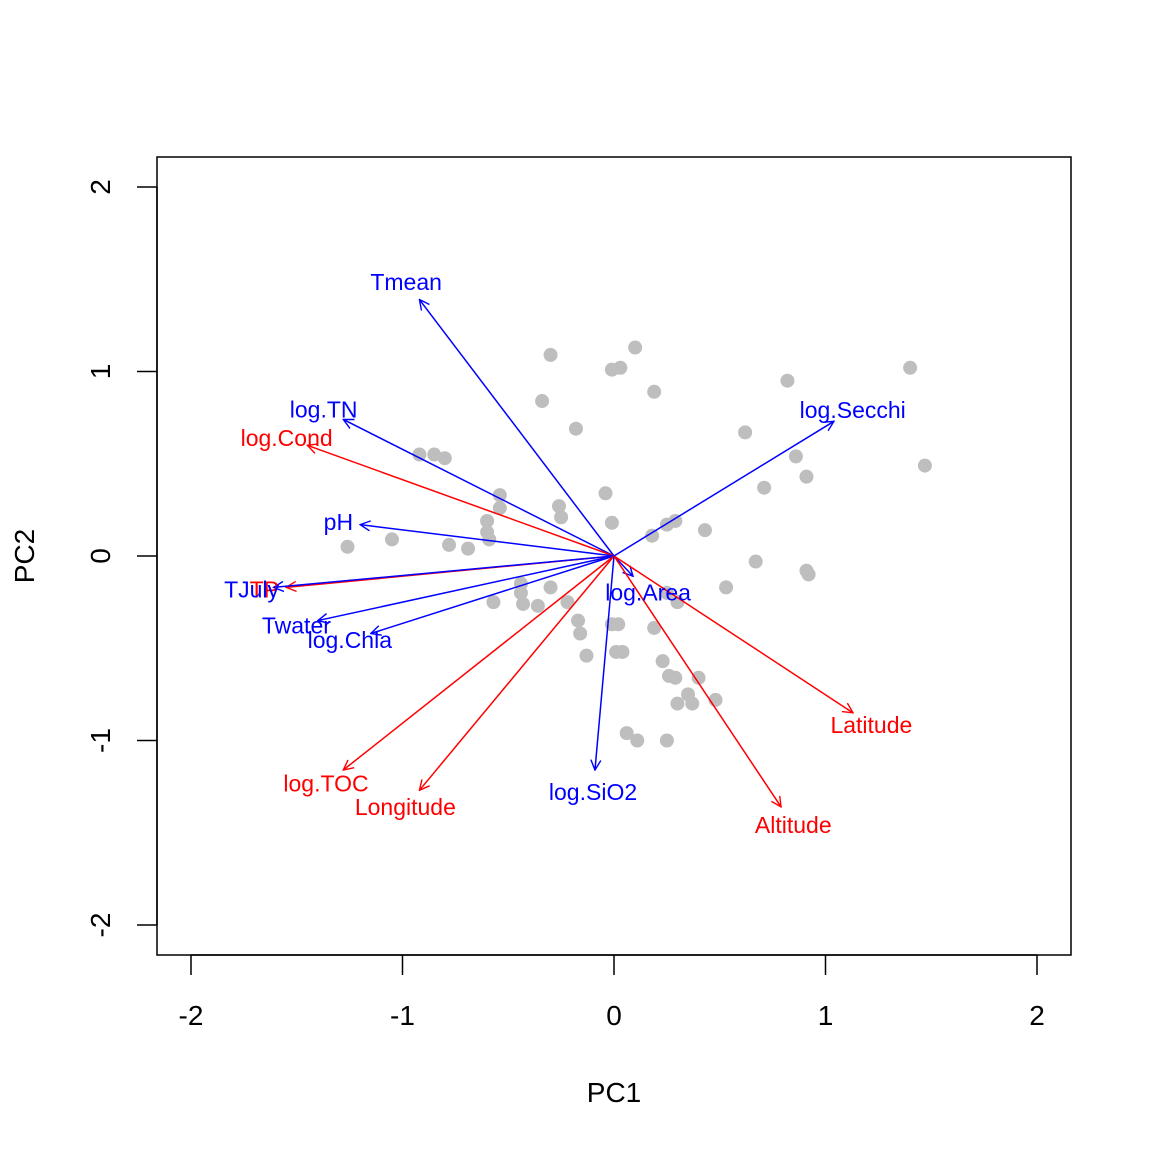 The width and height of the screenshot is (1152, 1152). What do you see at coordinates (614, 1015) in the screenshot?
I see `x-tick-label: 0` at bounding box center [614, 1015].